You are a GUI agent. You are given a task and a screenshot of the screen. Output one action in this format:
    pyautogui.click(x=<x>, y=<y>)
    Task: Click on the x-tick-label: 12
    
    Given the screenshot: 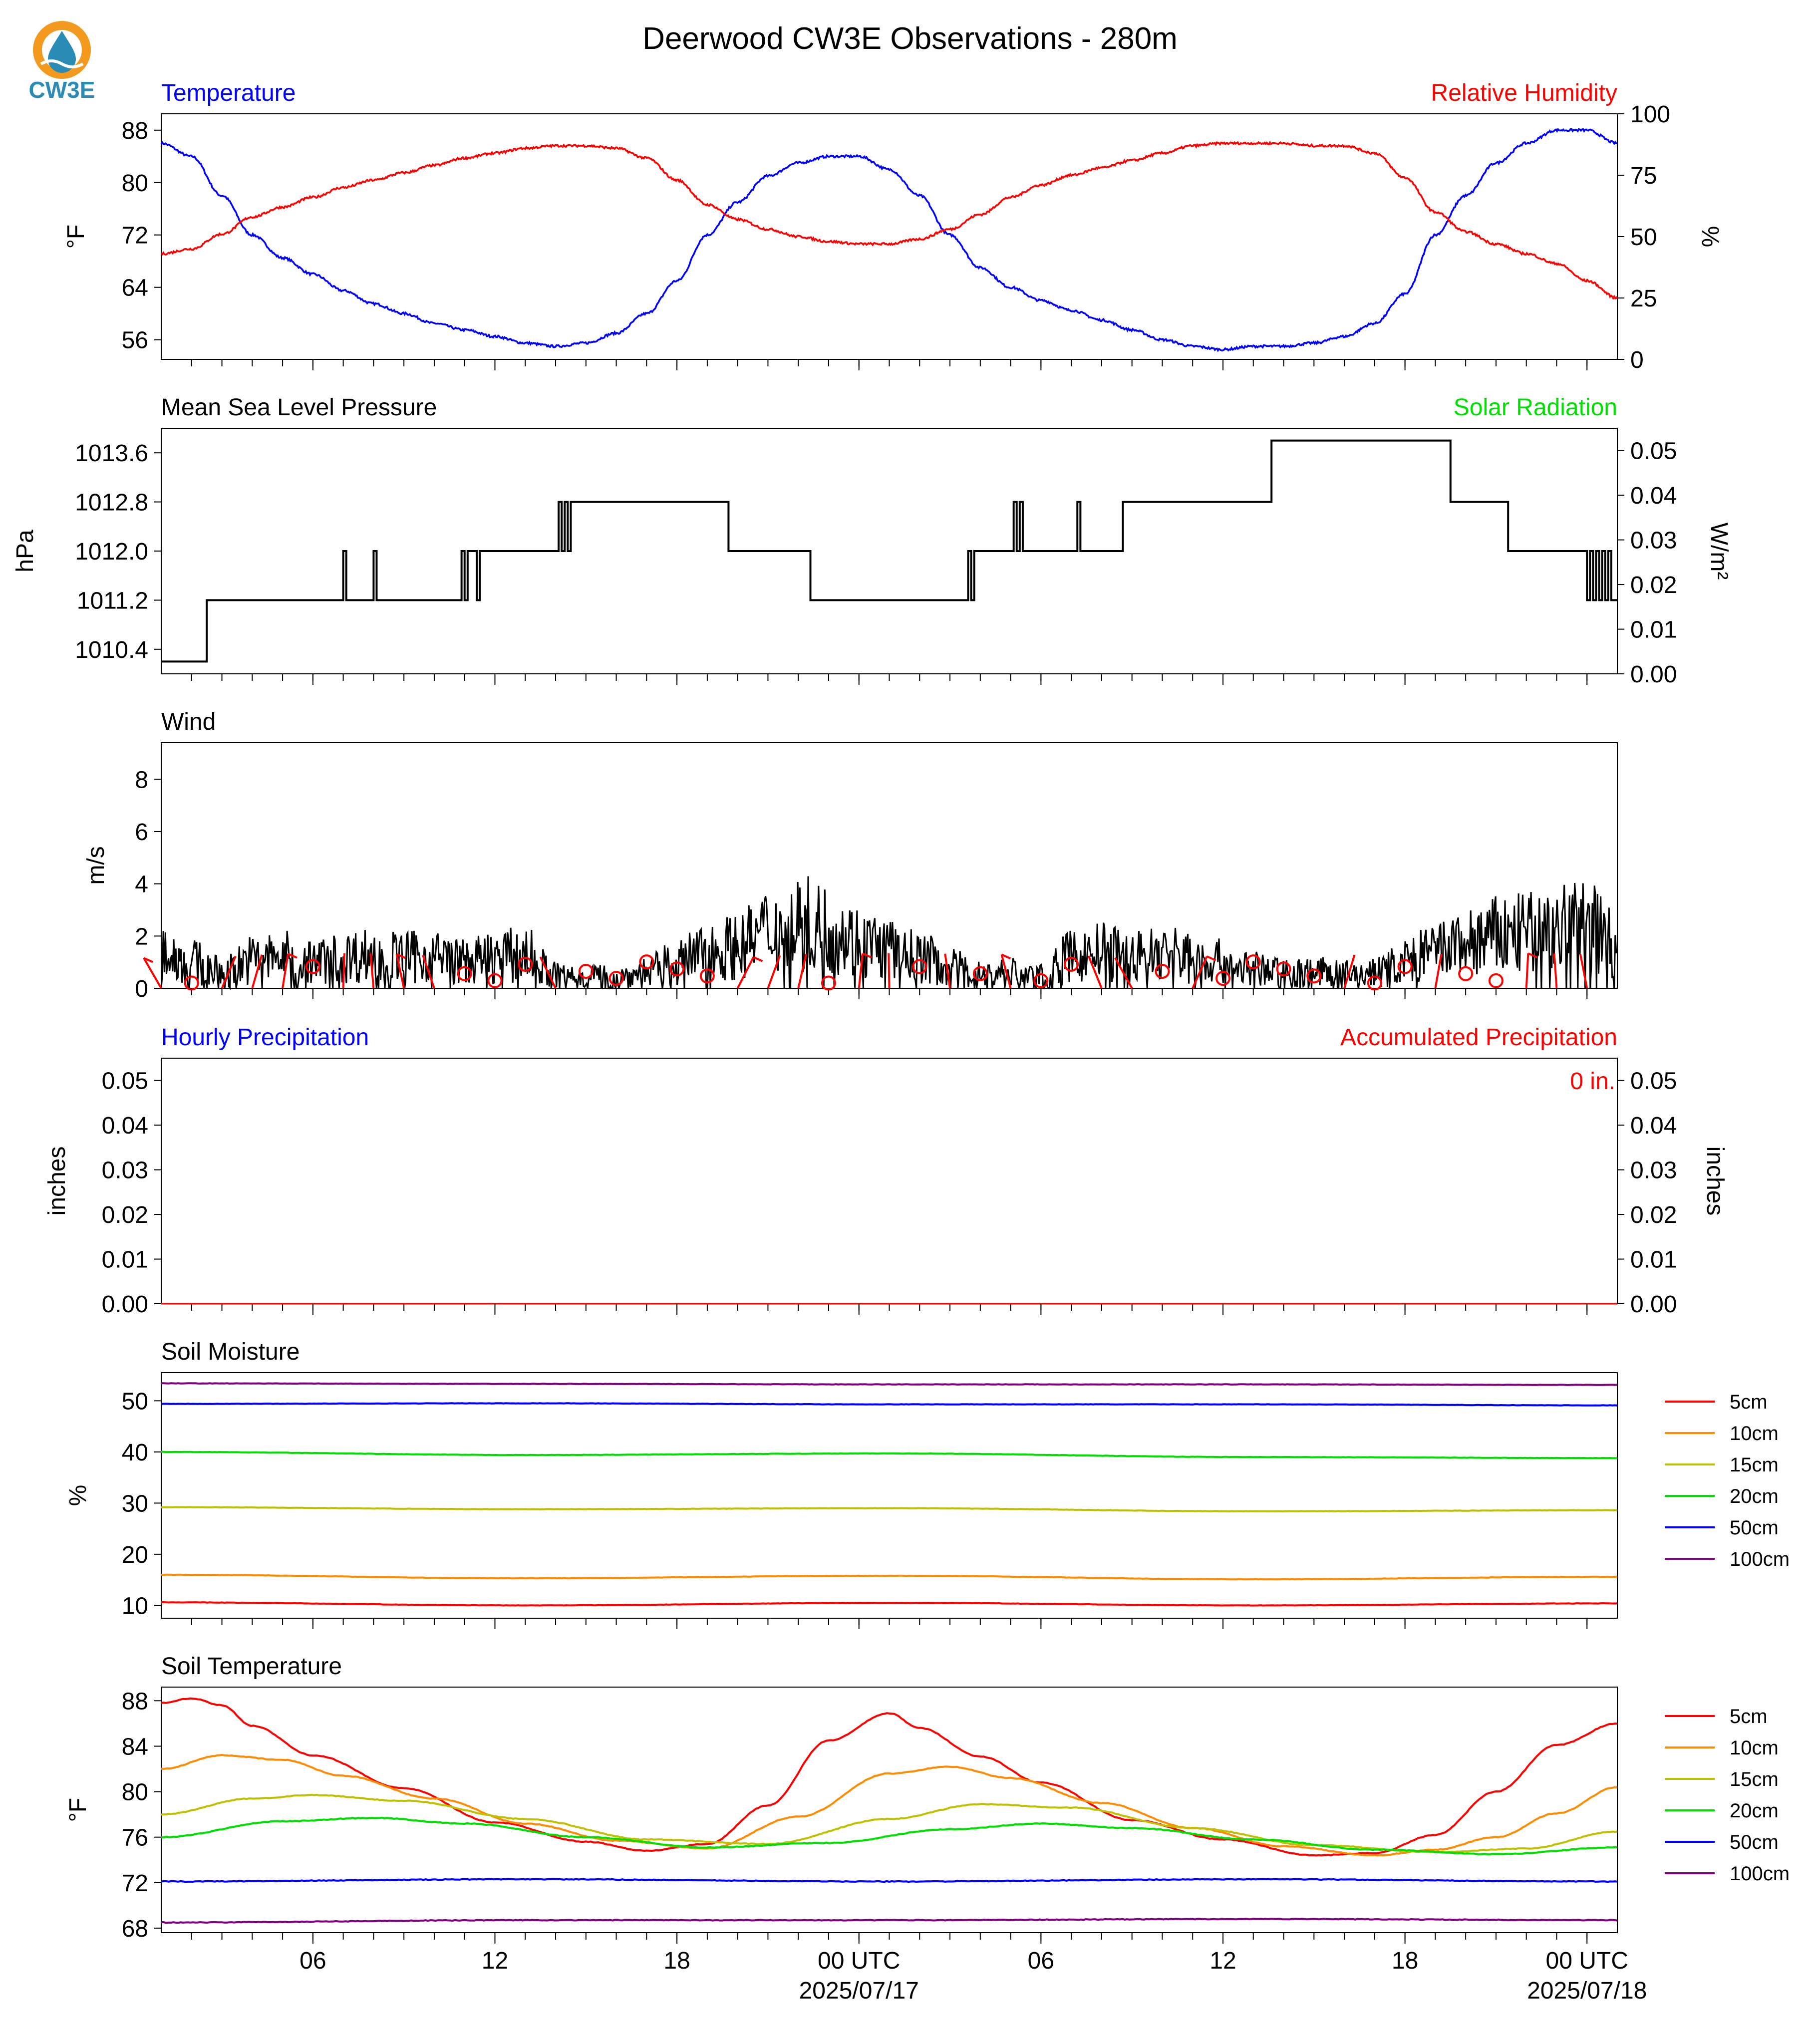 What is the action you would take?
    pyautogui.click(x=1223, y=1961)
    